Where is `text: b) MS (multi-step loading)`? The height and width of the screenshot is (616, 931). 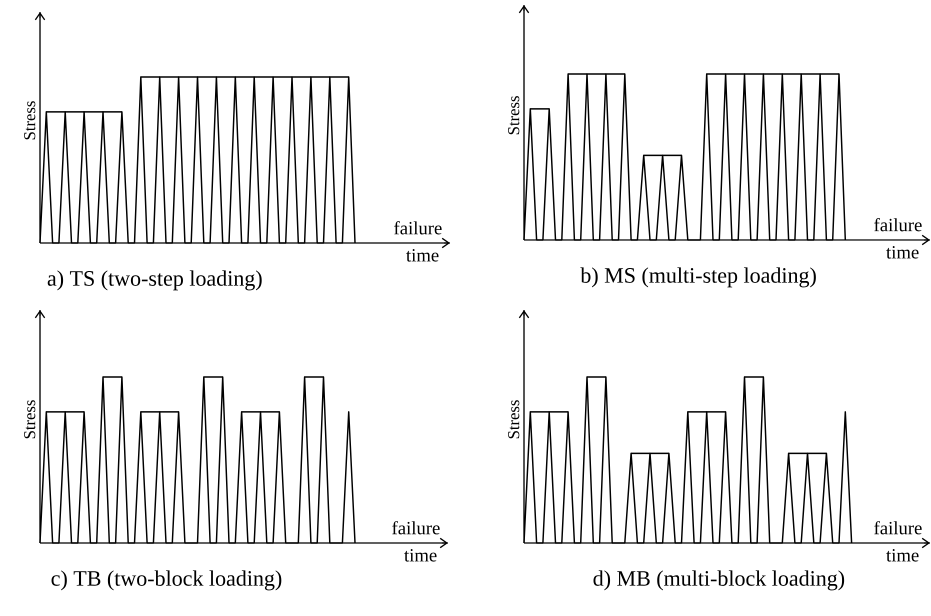 text: b) MS (multi-step loading) is located at coordinates (698, 277).